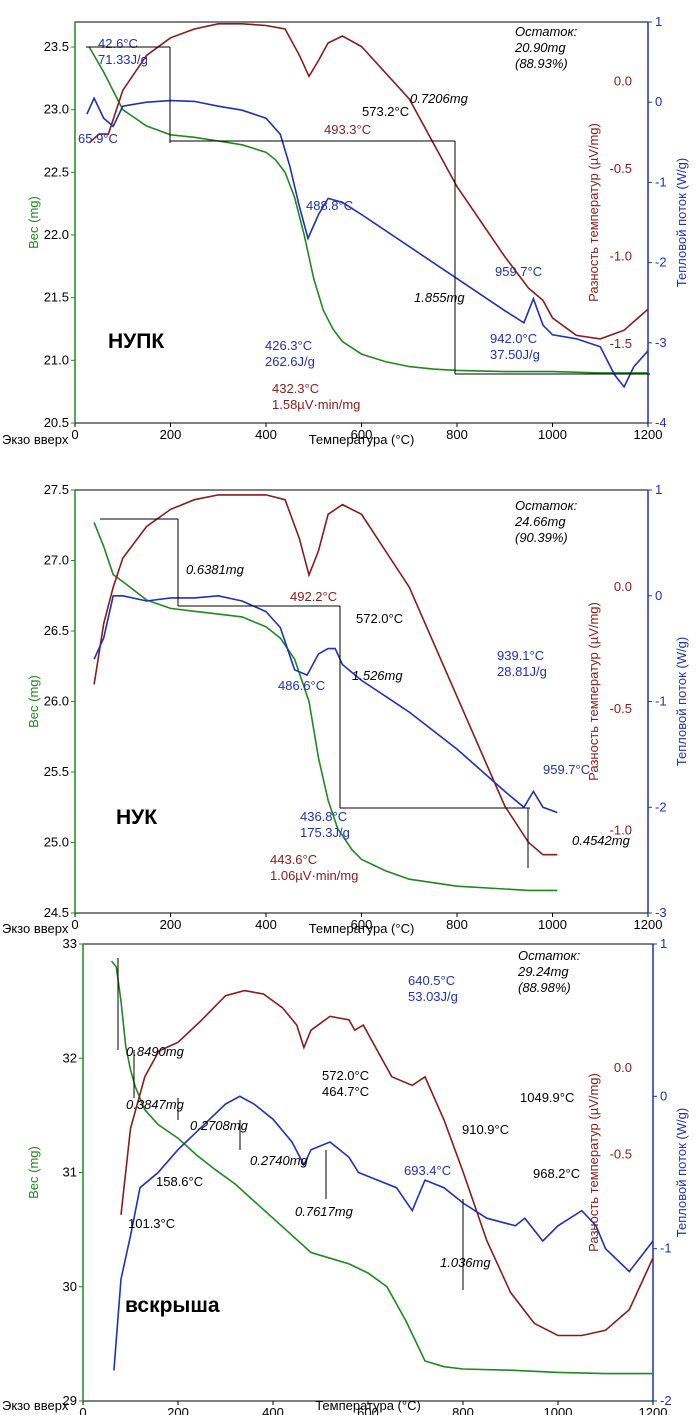 Image resolution: width=696 pixels, height=1415 pixels. What do you see at coordinates (547, 1097) in the screenshot?
I see `annotation-label: 1049.9°C` at bounding box center [547, 1097].